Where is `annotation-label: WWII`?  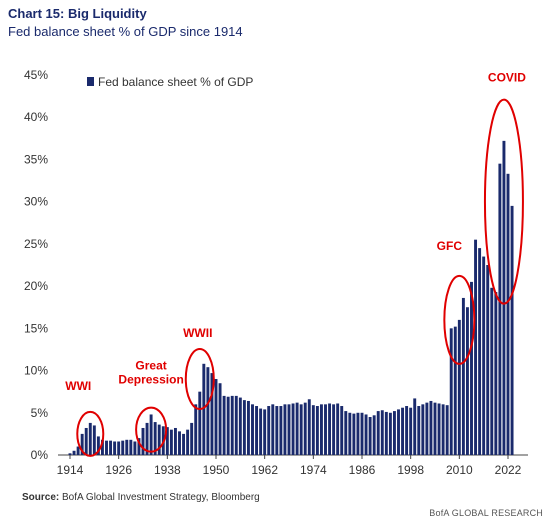
annotation-label: WWII is located at coordinates (197, 333).